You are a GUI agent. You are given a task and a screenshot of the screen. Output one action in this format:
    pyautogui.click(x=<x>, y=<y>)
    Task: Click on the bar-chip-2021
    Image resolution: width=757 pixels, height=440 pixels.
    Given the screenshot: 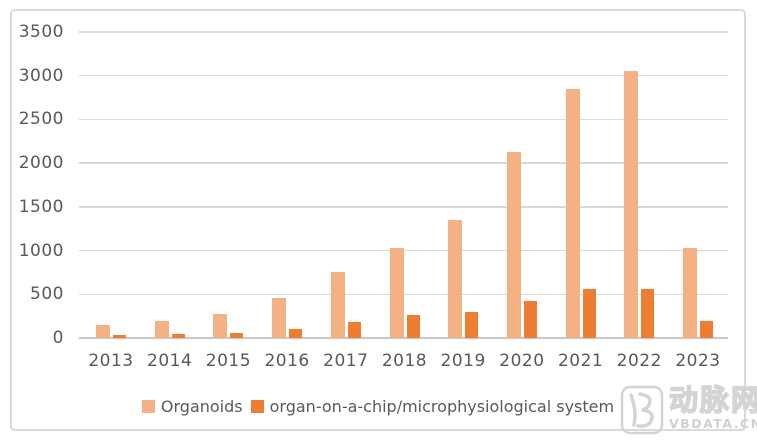 What is the action you would take?
    pyautogui.click(x=589, y=313)
    